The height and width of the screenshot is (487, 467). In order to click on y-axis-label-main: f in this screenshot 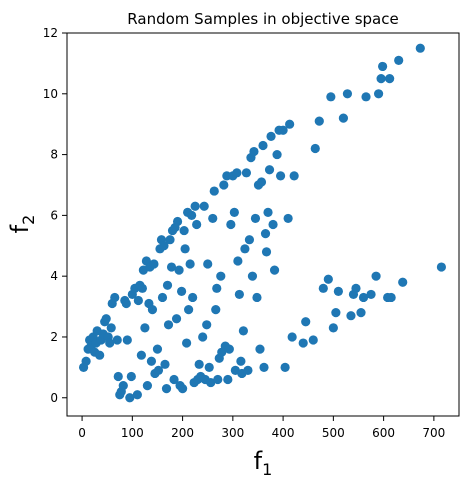, I will do `click(20, 228)`.